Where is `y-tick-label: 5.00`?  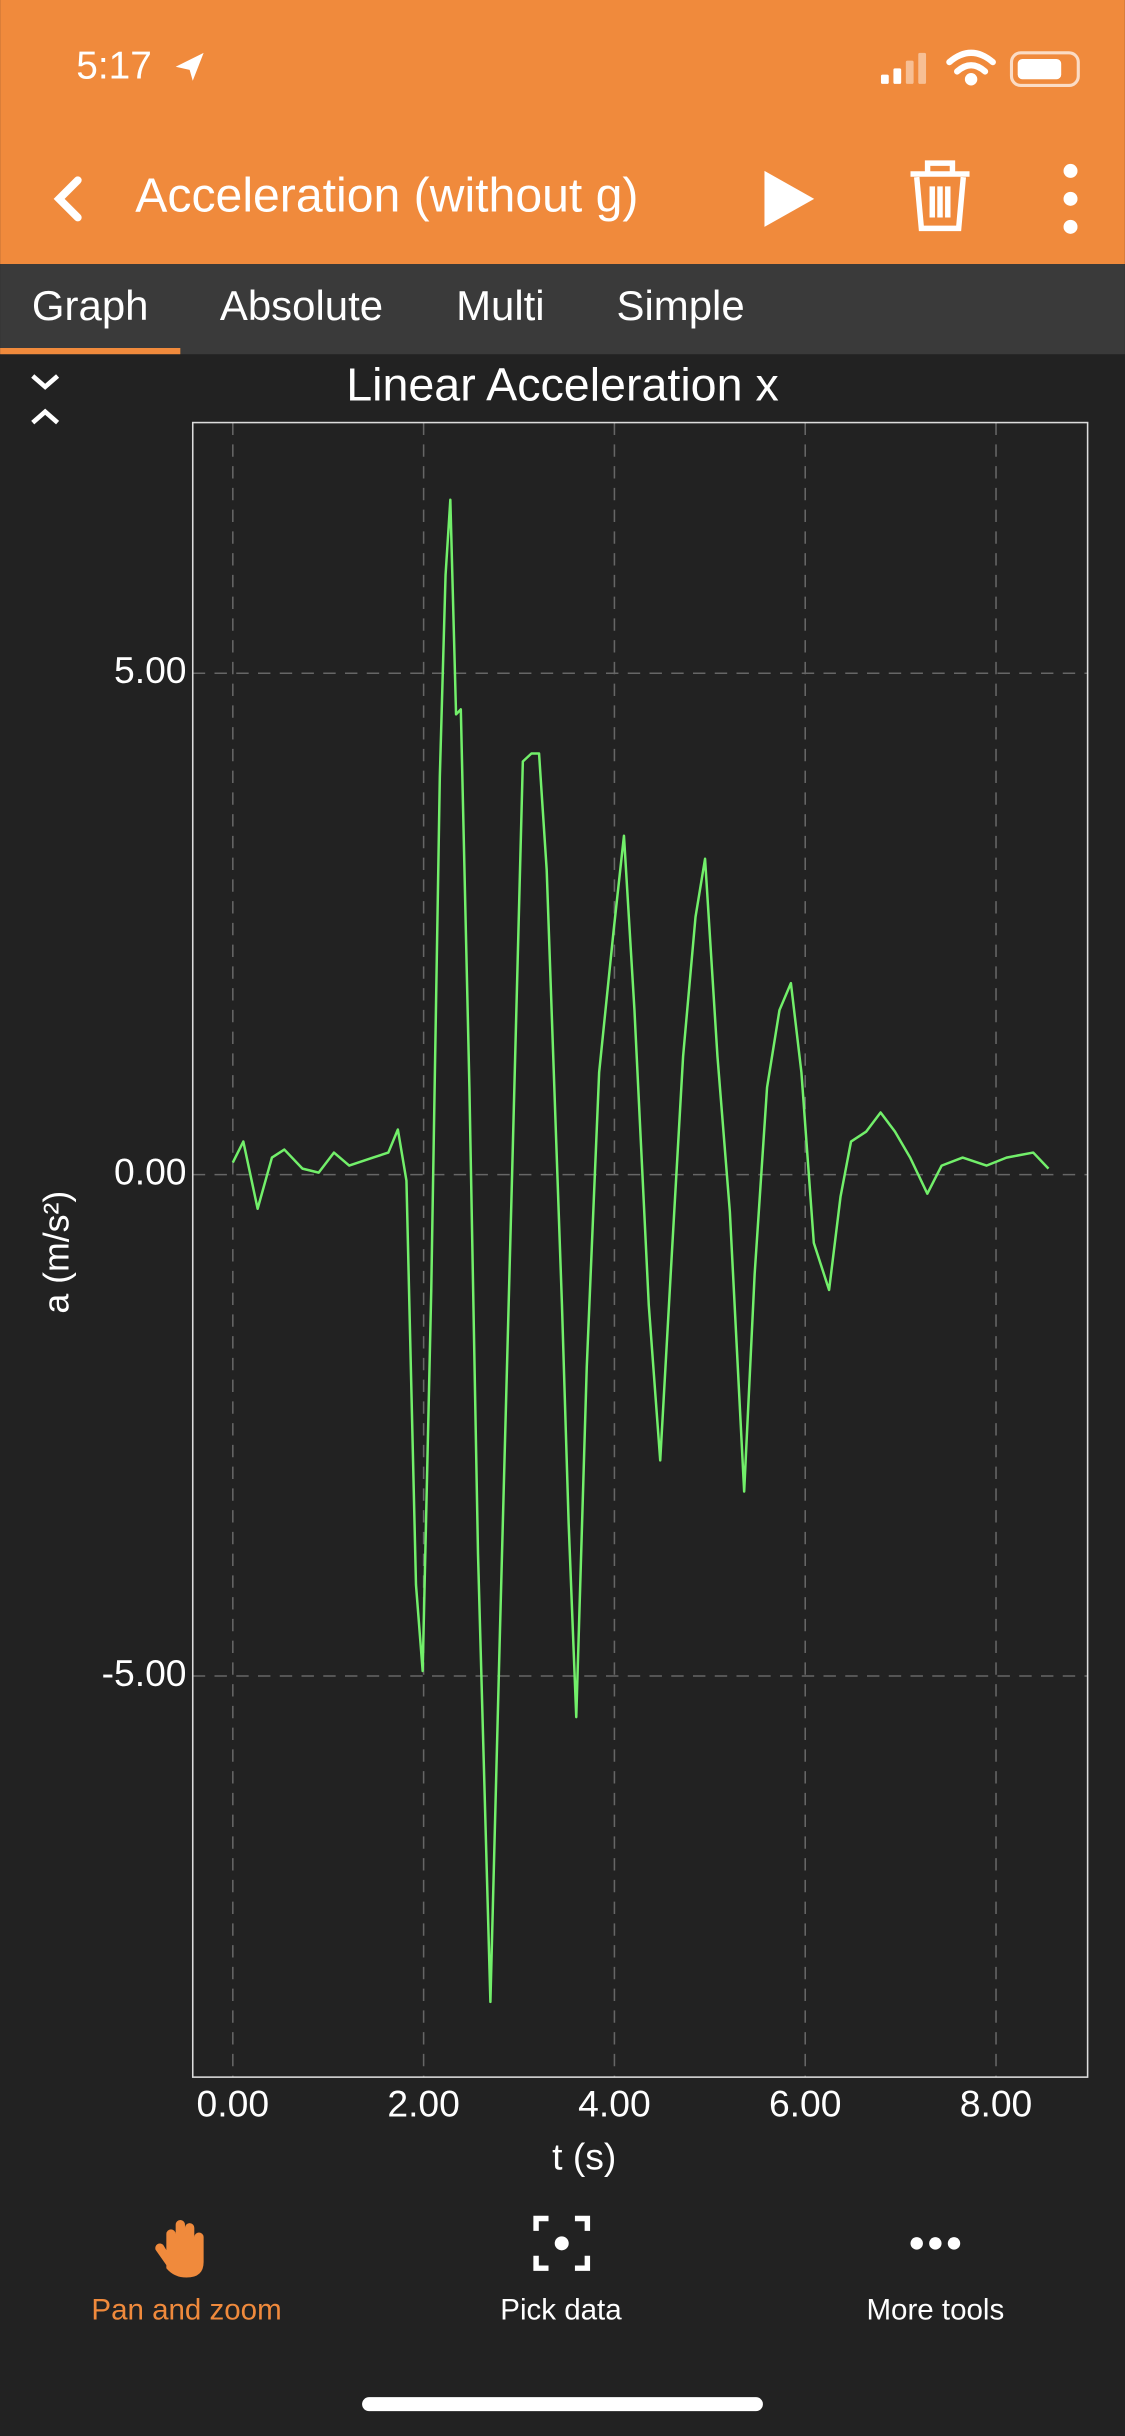
y-tick-label: 5.00 is located at coordinates (150, 670).